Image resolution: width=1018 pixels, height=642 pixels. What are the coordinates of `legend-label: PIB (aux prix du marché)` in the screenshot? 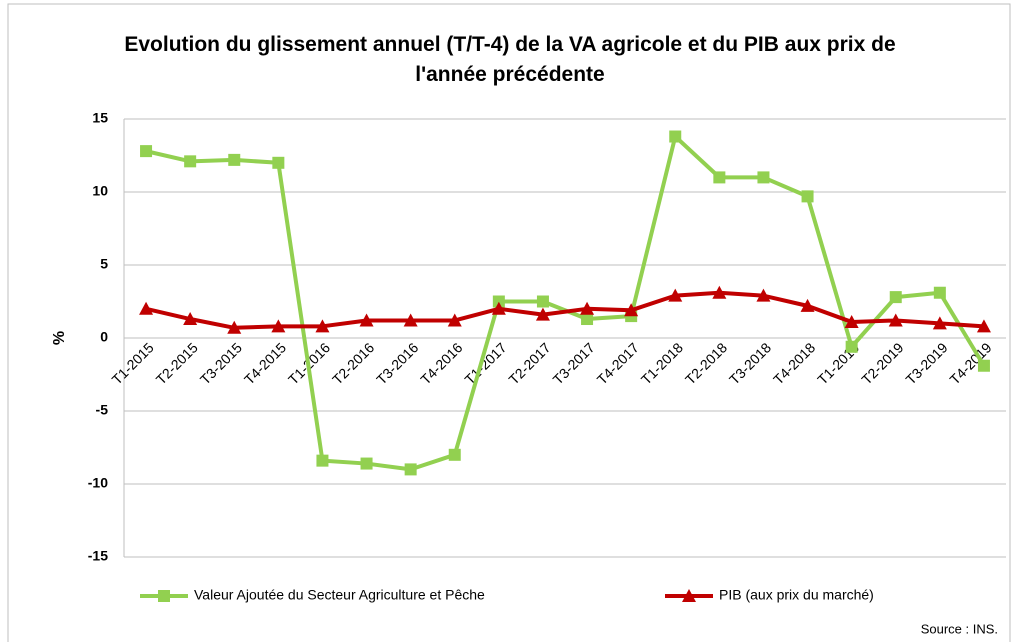 It's located at (796, 595).